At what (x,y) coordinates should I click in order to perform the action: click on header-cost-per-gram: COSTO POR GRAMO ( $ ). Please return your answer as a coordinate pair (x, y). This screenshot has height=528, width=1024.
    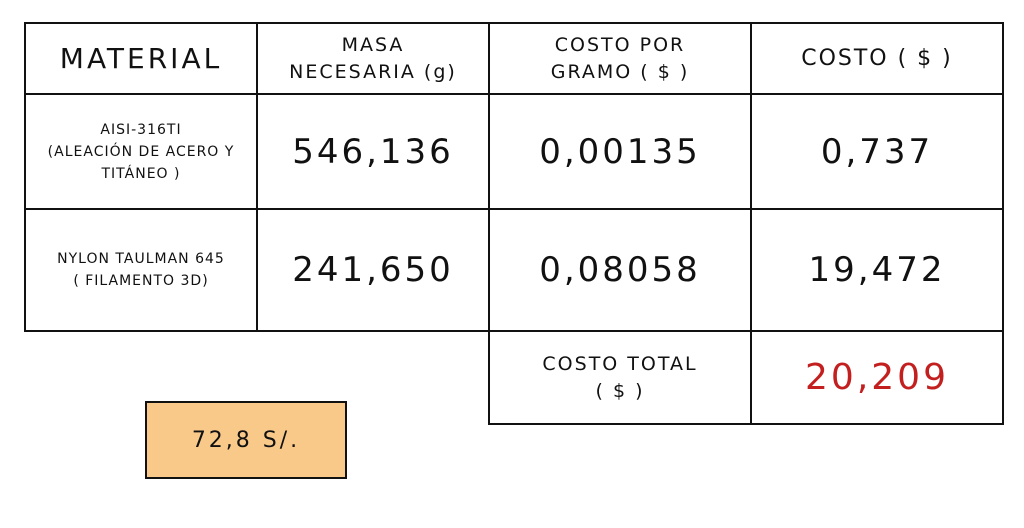
    Looking at the image, I should click on (620, 58).